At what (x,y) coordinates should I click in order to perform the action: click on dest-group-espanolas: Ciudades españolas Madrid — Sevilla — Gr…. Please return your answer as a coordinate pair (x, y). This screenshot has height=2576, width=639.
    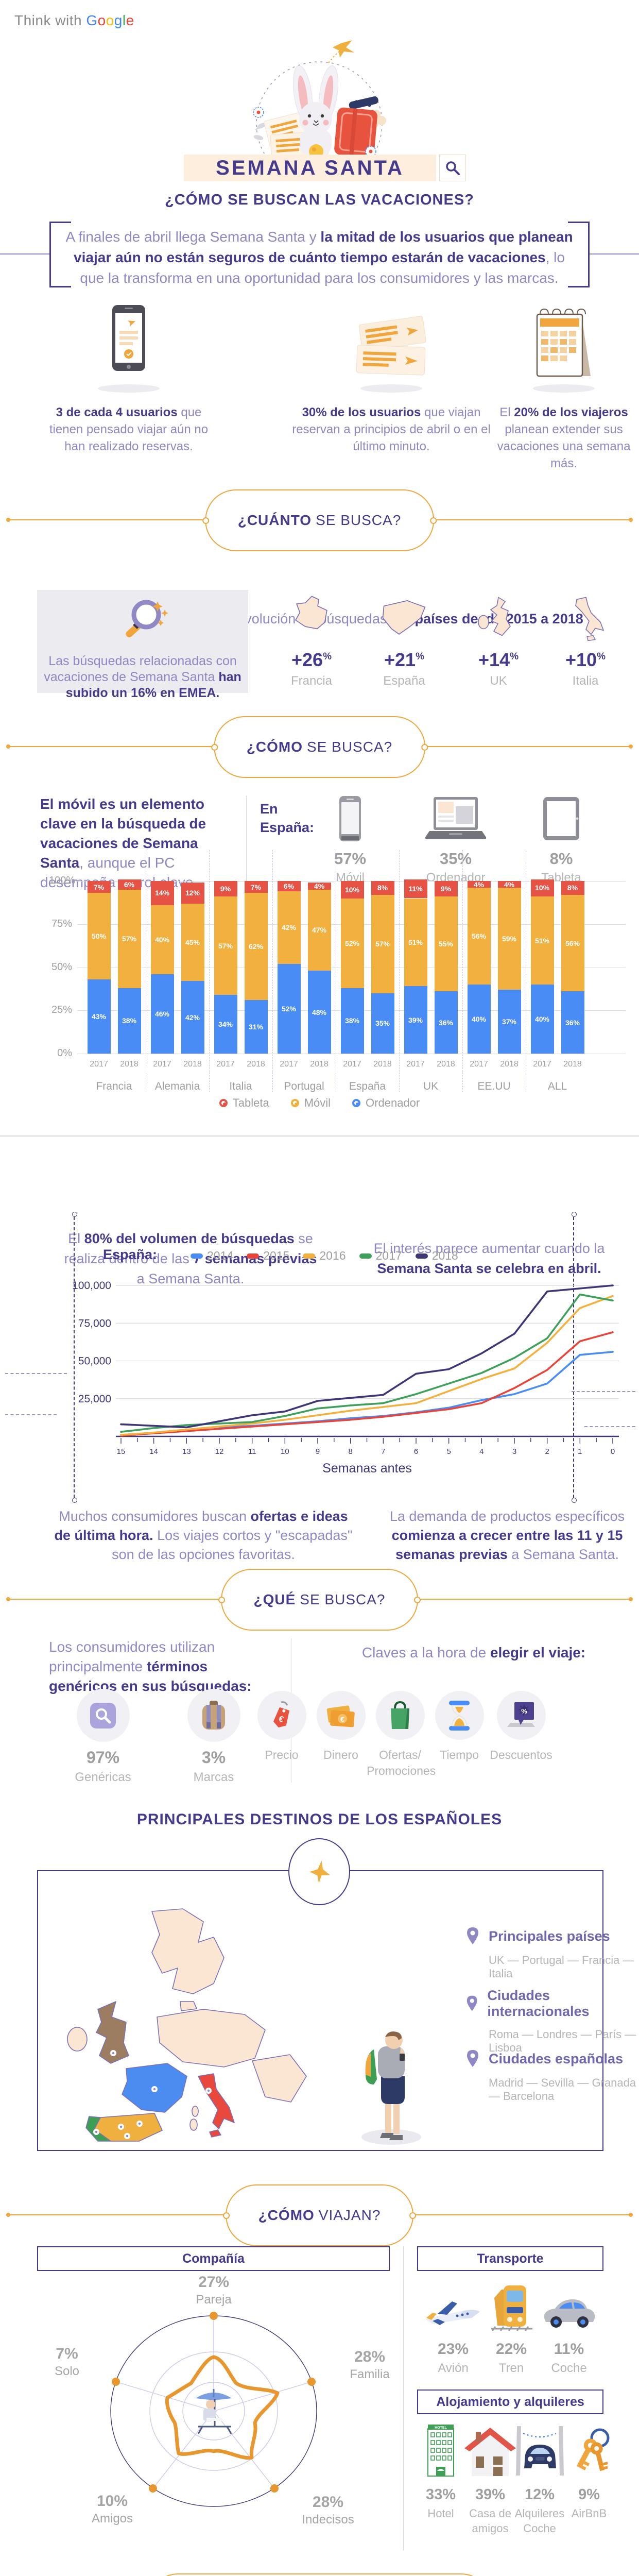
    Looking at the image, I should click on (552, 2076).